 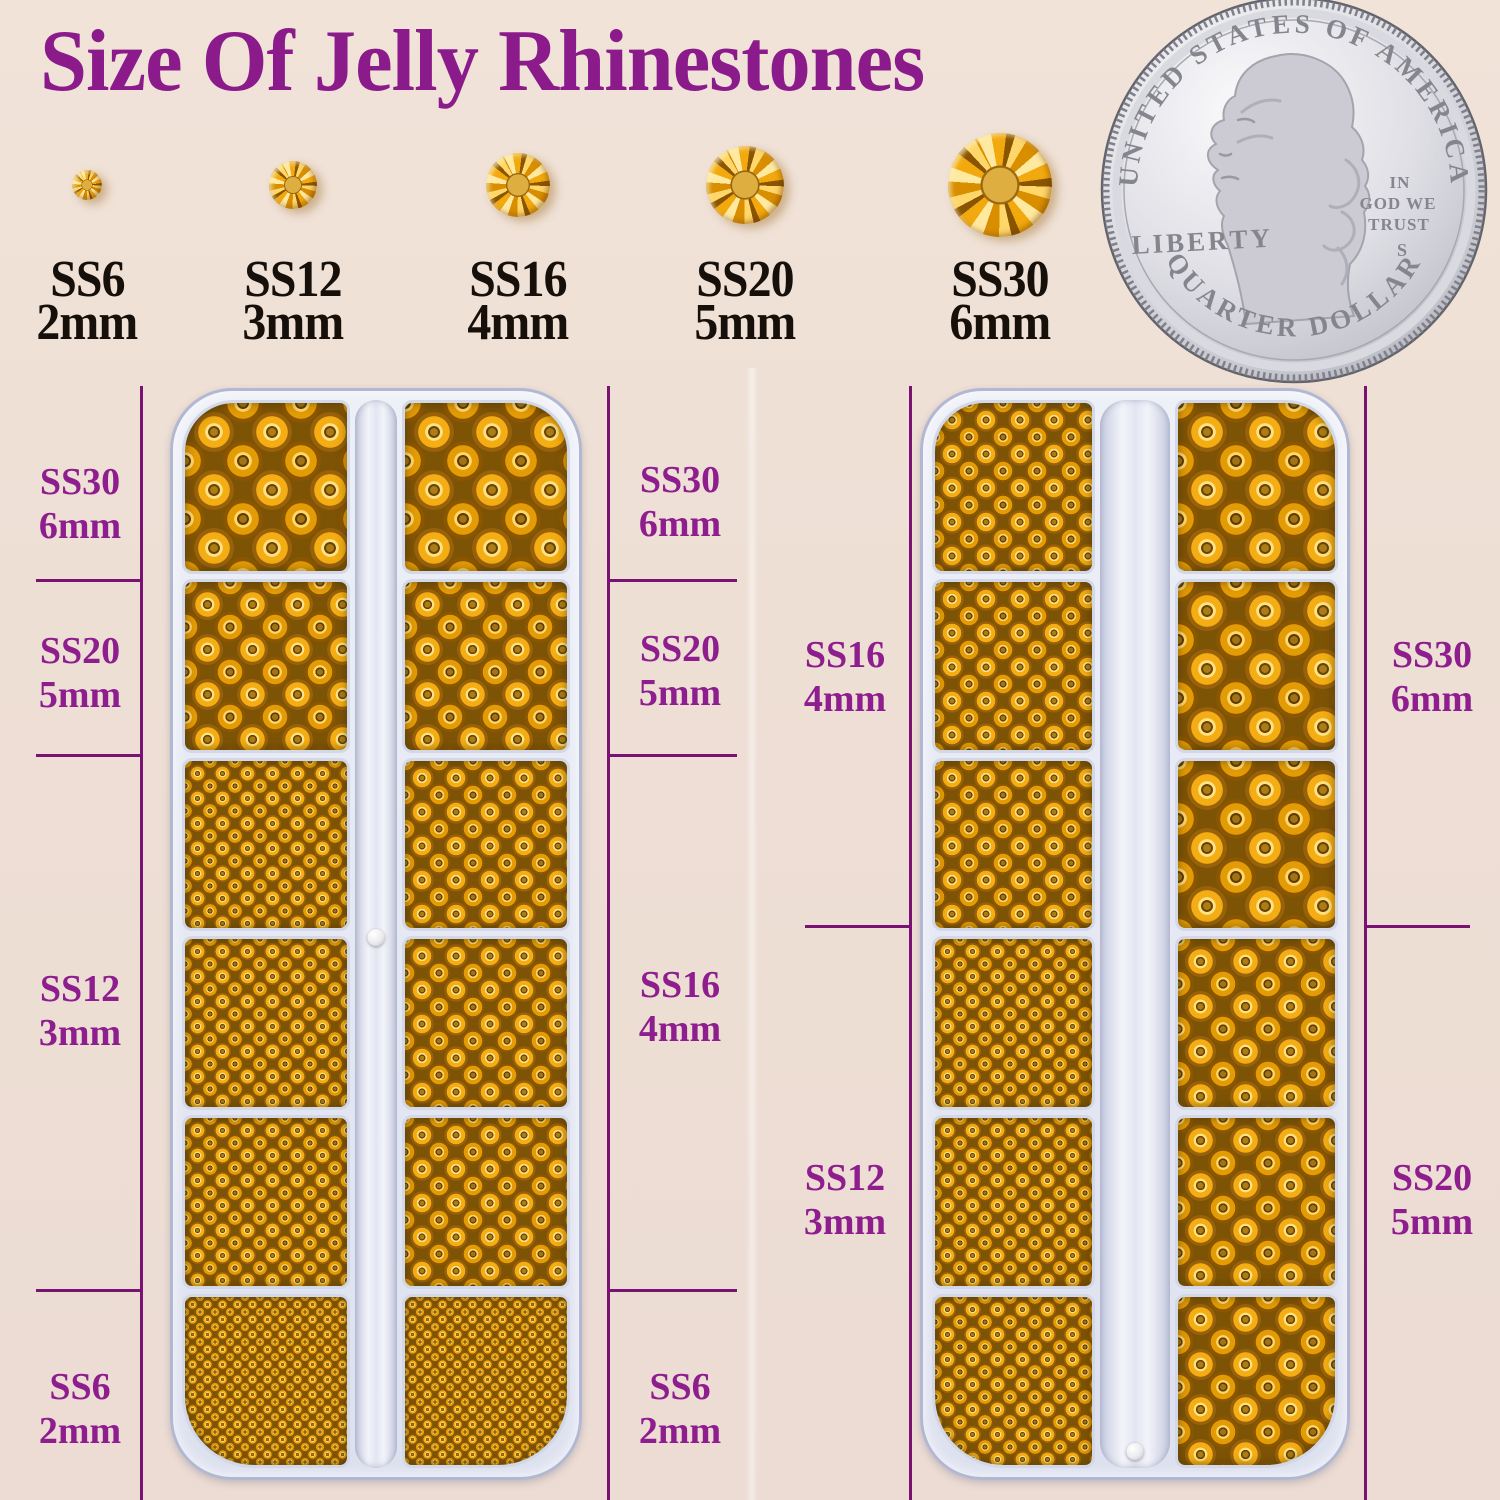 I want to click on coin-rim, so click(x=1294, y=190).